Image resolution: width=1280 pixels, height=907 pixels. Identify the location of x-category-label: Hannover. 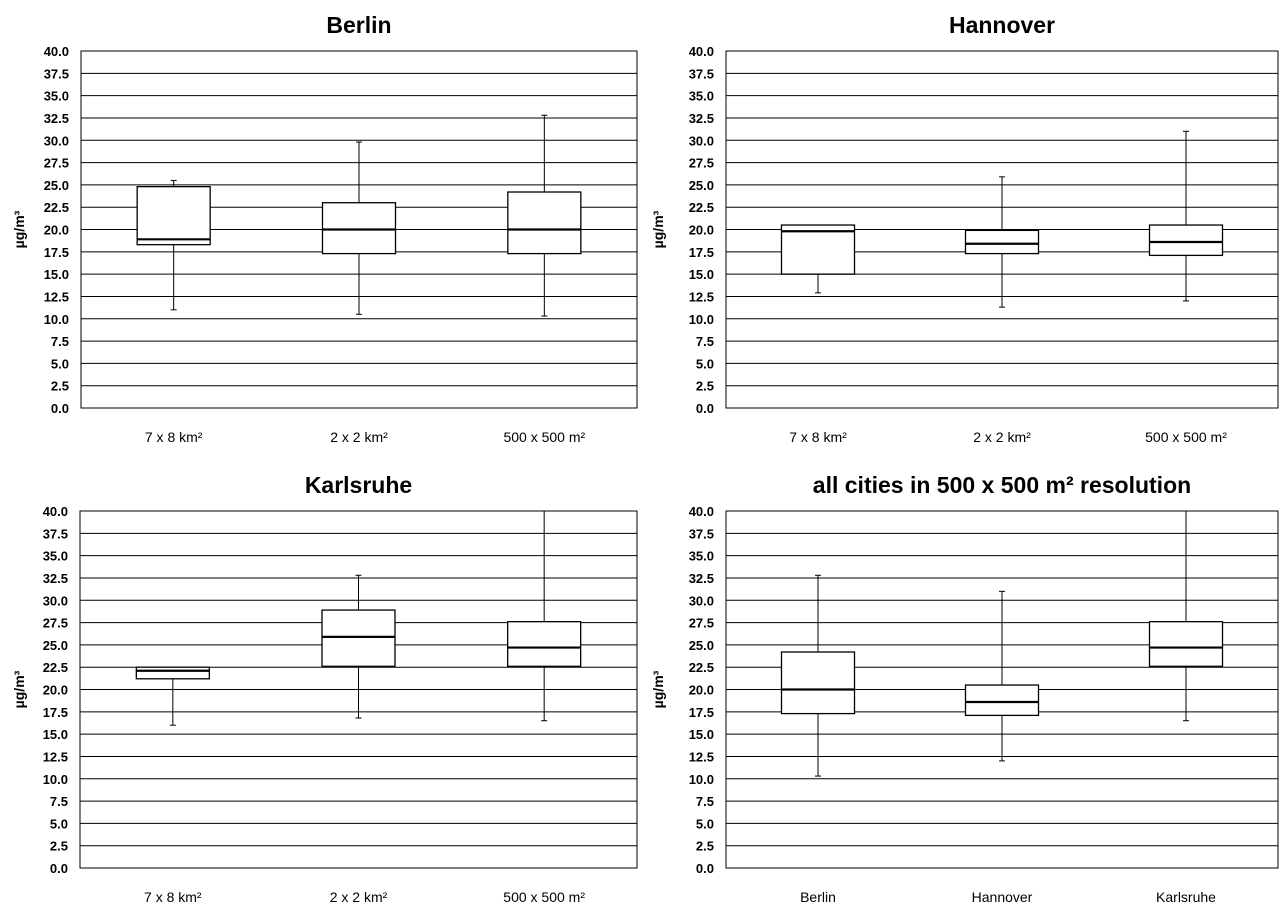
(1002, 897).